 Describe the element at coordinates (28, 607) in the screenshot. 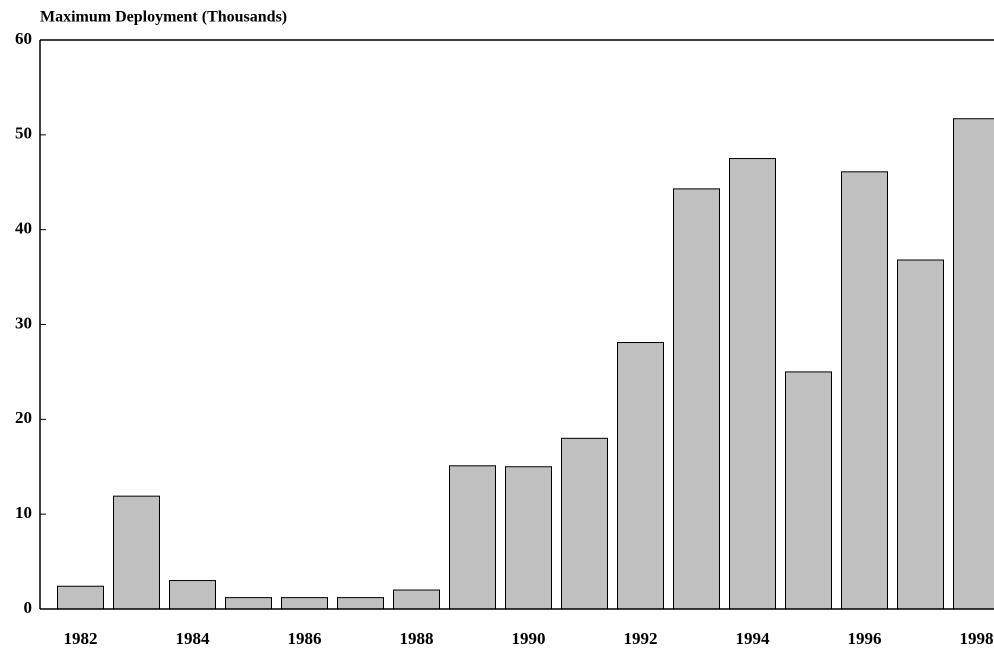

I see `y-tick-label: 0` at that location.